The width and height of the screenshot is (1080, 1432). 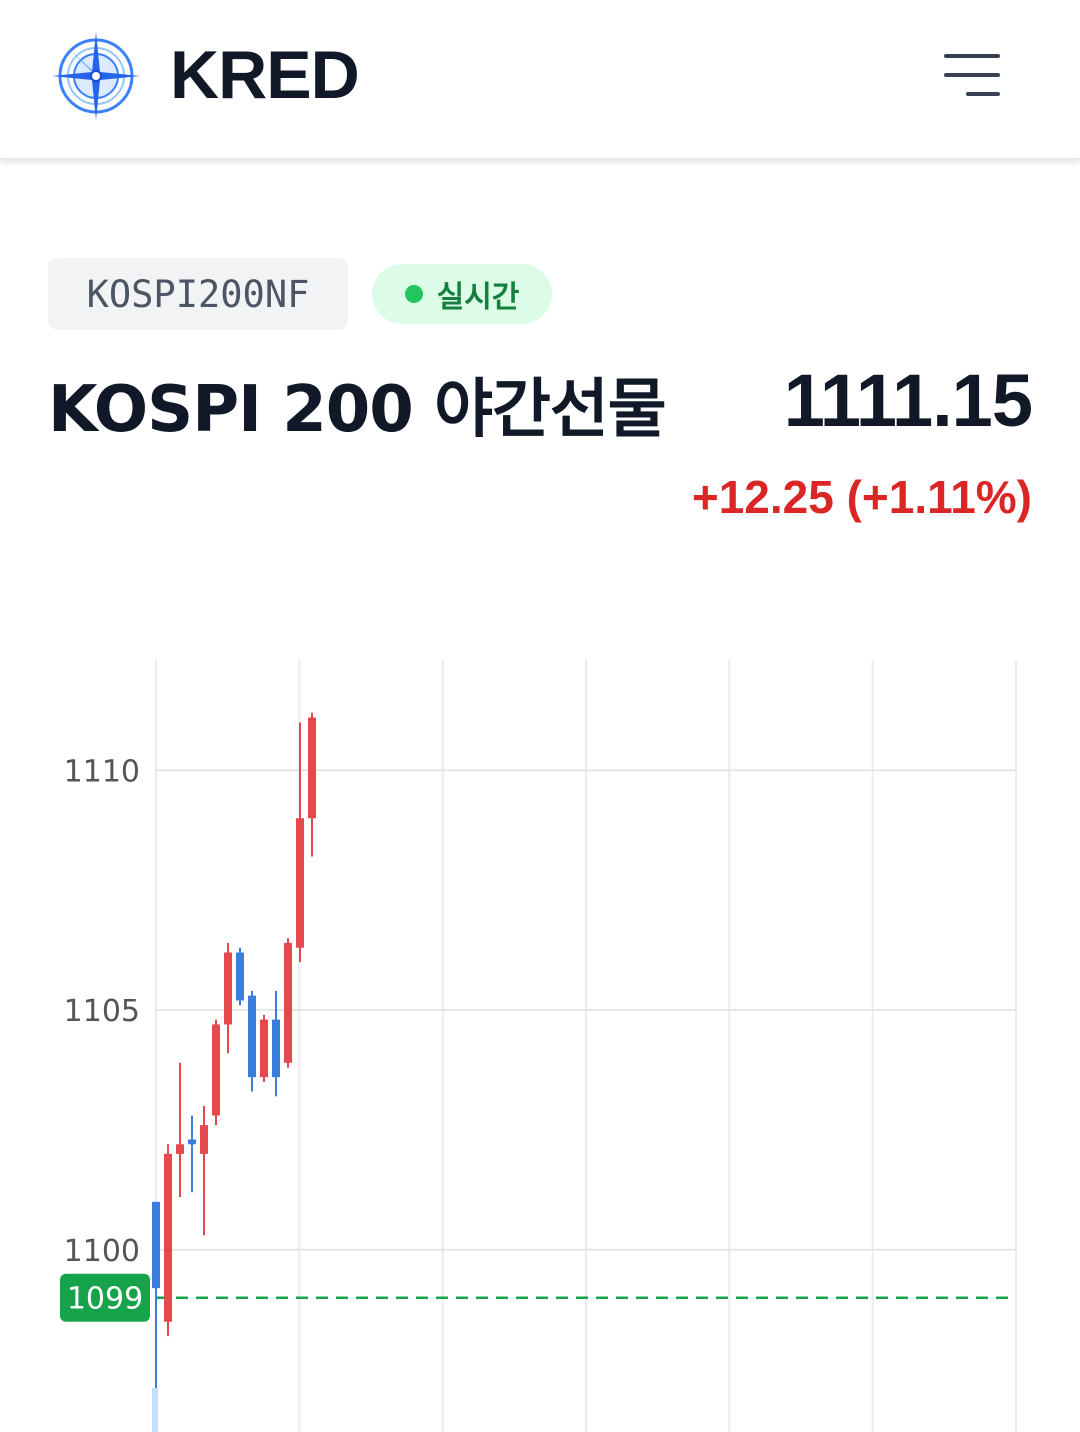 I want to click on reference-price-tag, so click(x=105, y=1297).